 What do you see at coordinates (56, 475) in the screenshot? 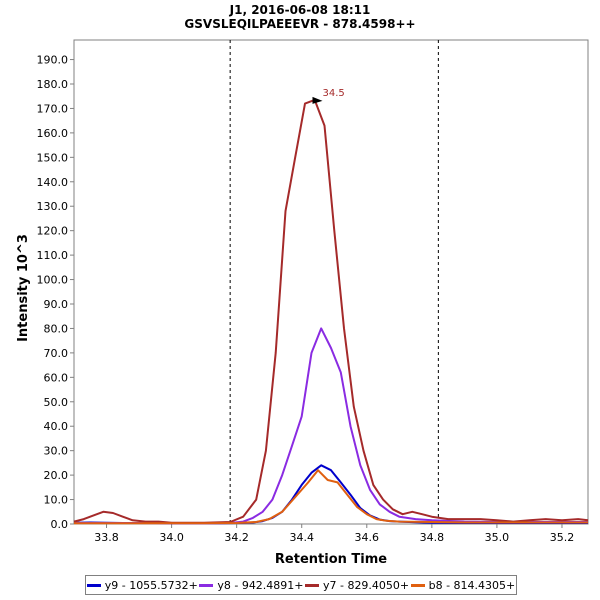
I see `y-tick-label: 20.0` at bounding box center [56, 475].